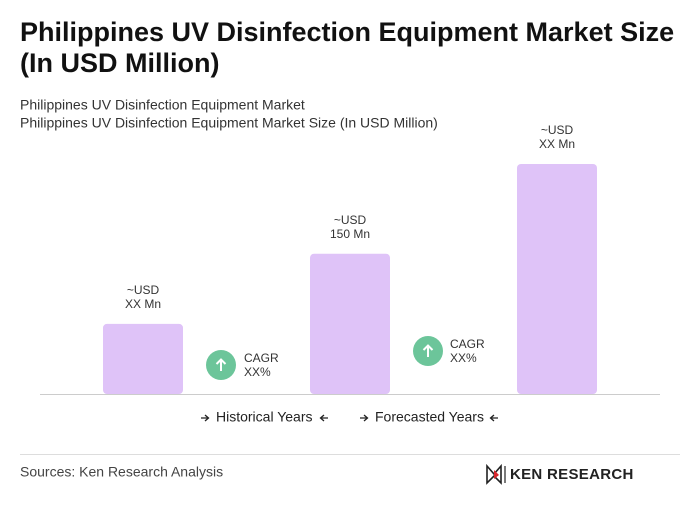 This screenshot has width=700, height=520. I want to click on logo-text: KEN RESEARCH, so click(572, 474).